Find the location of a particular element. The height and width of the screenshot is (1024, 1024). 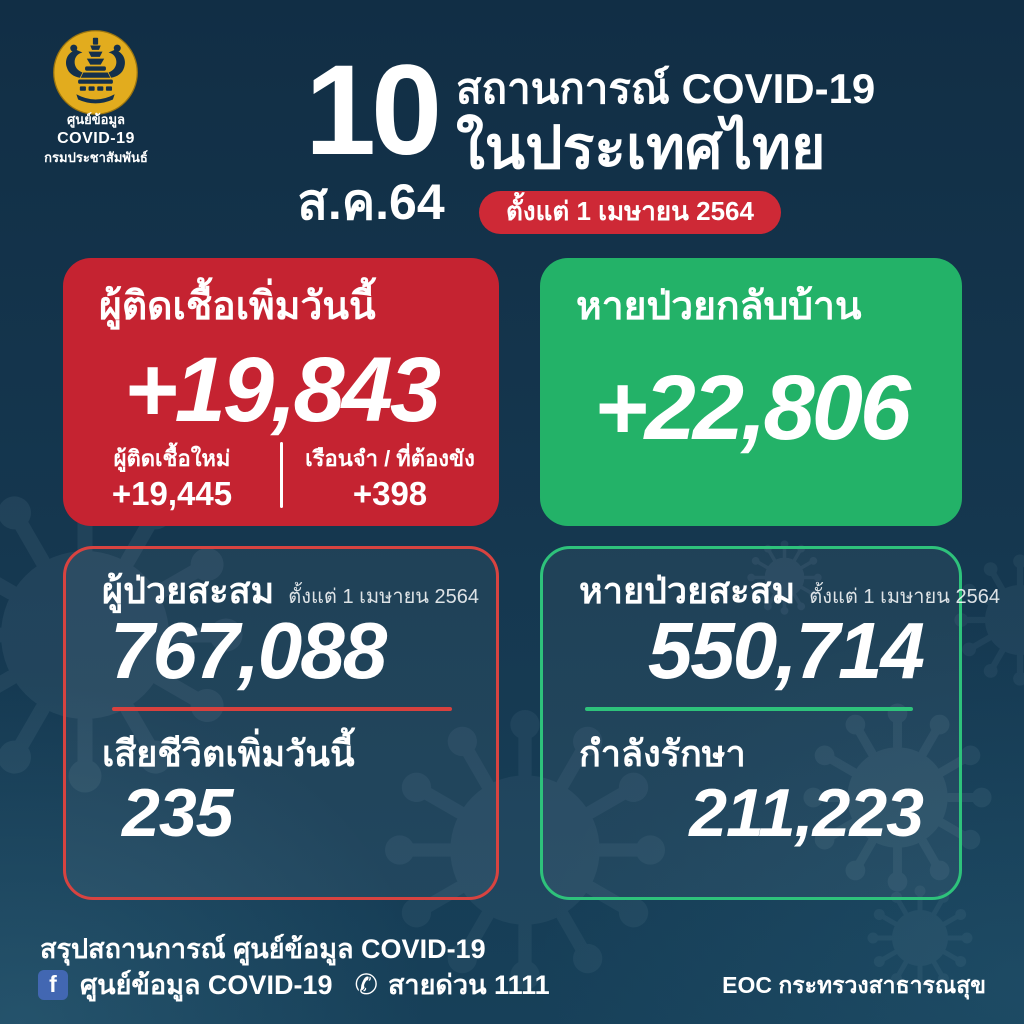

facebook-page-label: ศูนย์ข้อมูล COVID-19 is located at coordinates (206, 984).